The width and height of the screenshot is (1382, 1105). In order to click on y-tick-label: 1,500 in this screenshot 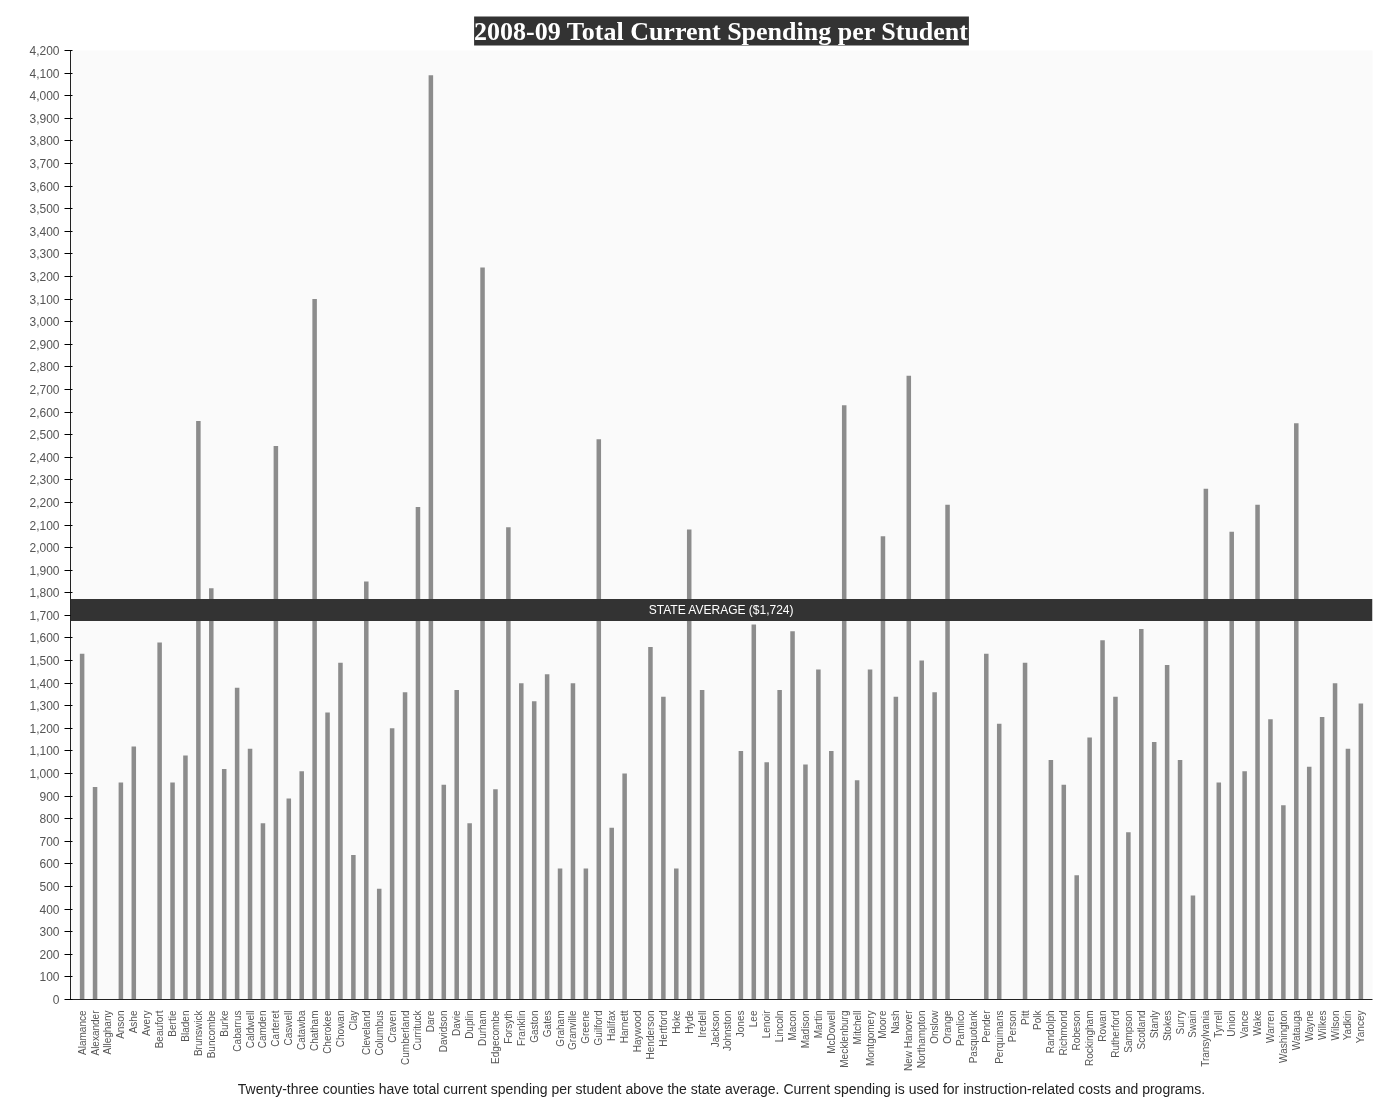, I will do `click(44, 661)`.